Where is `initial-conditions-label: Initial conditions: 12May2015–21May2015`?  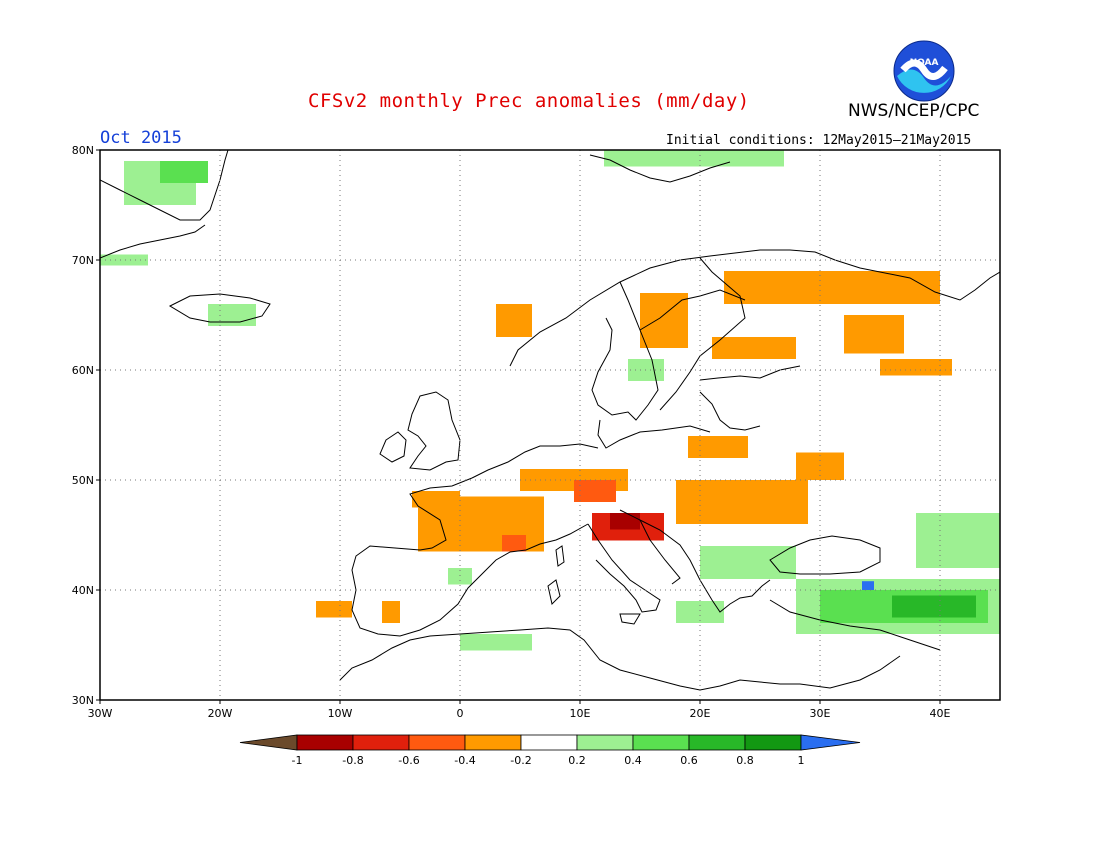
initial-conditions-label: Initial conditions: 12May2015–21May2015 is located at coordinates (819, 140).